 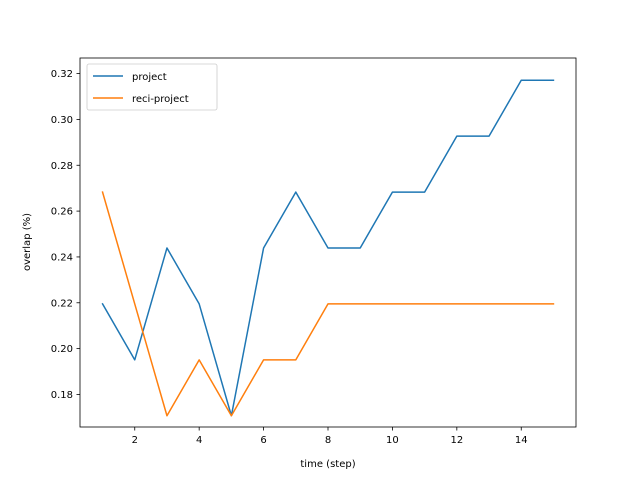 I want to click on y-tick-label: 0.32, so click(x=62, y=74).